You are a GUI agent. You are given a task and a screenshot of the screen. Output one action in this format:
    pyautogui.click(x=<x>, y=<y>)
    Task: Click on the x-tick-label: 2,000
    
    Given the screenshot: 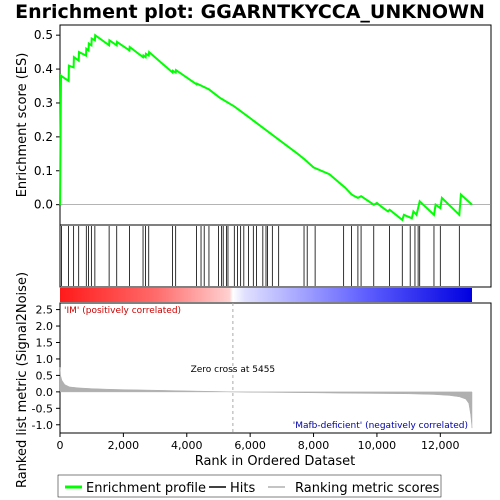 What is the action you would take?
    pyautogui.click(x=124, y=445)
    